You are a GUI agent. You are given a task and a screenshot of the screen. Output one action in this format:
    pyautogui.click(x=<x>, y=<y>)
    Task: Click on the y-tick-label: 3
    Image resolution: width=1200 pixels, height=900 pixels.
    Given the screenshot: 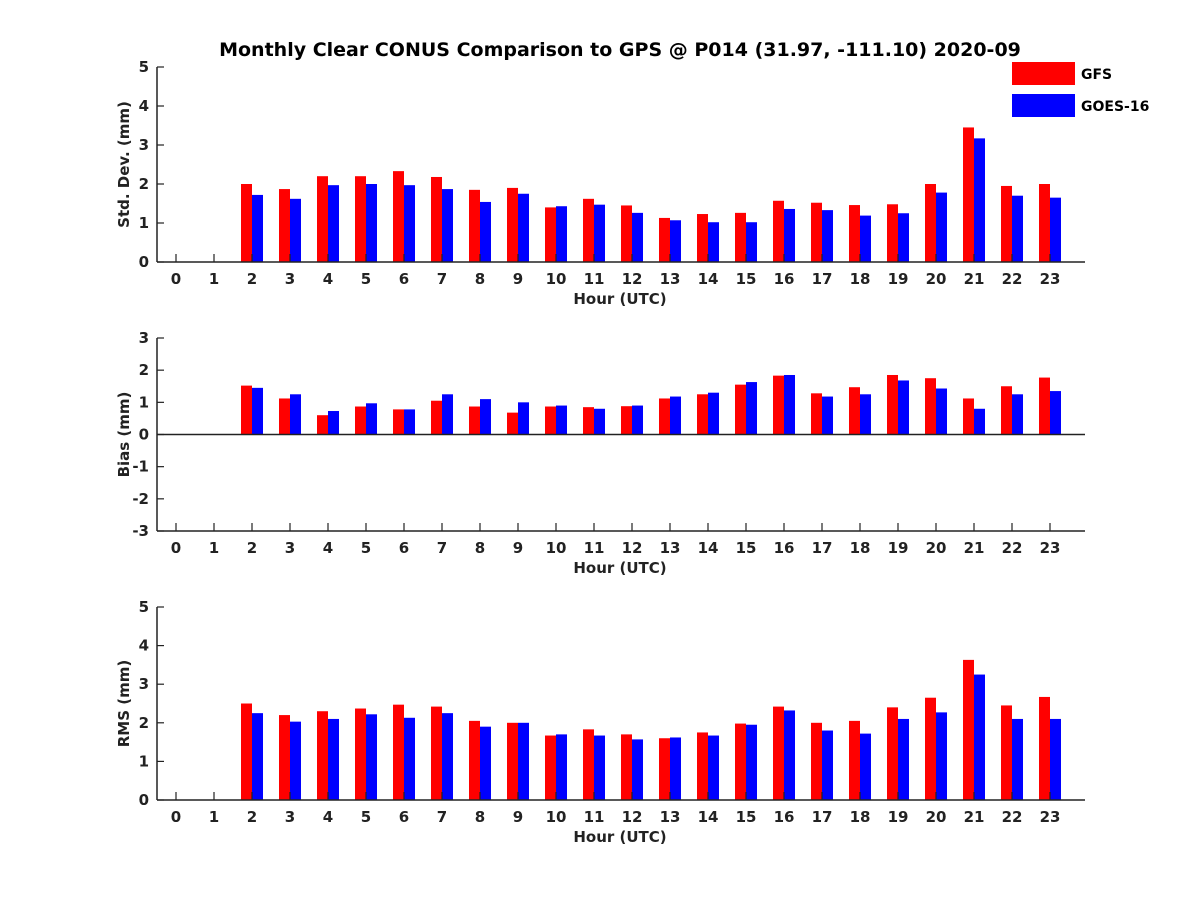 What is the action you would take?
    pyautogui.click(x=144, y=338)
    